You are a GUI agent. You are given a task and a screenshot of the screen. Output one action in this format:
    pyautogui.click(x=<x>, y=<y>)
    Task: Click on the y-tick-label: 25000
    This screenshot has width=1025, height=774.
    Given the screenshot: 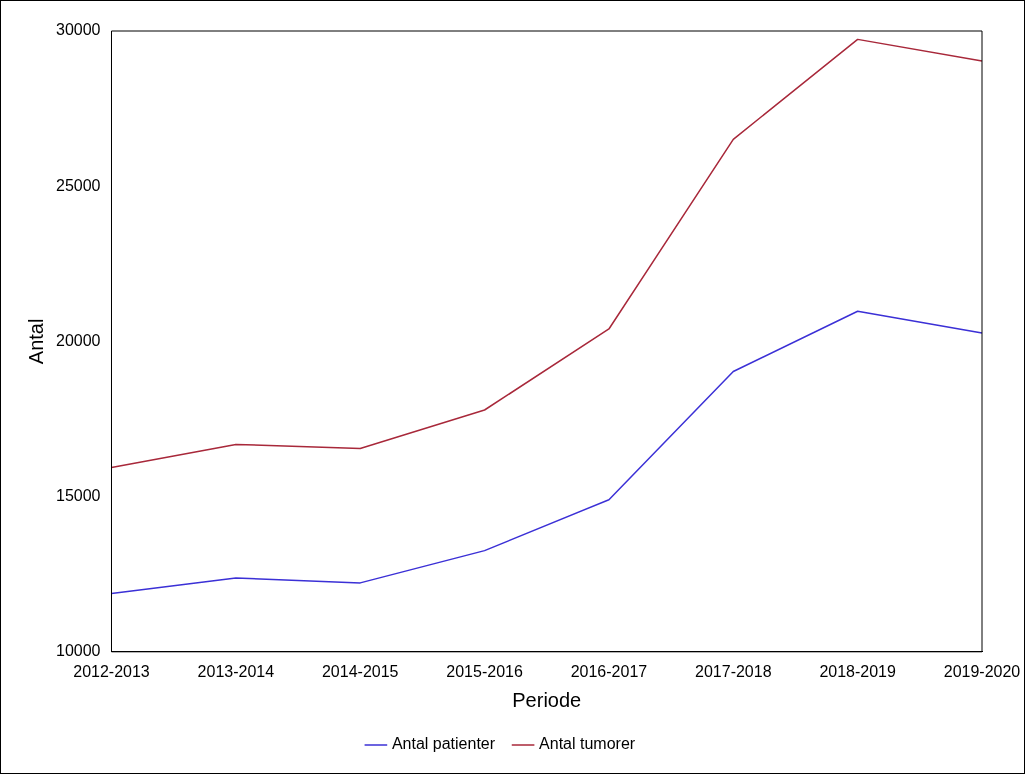 What is the action you would take?
    pyautogui.click(x=78, y=185)
    